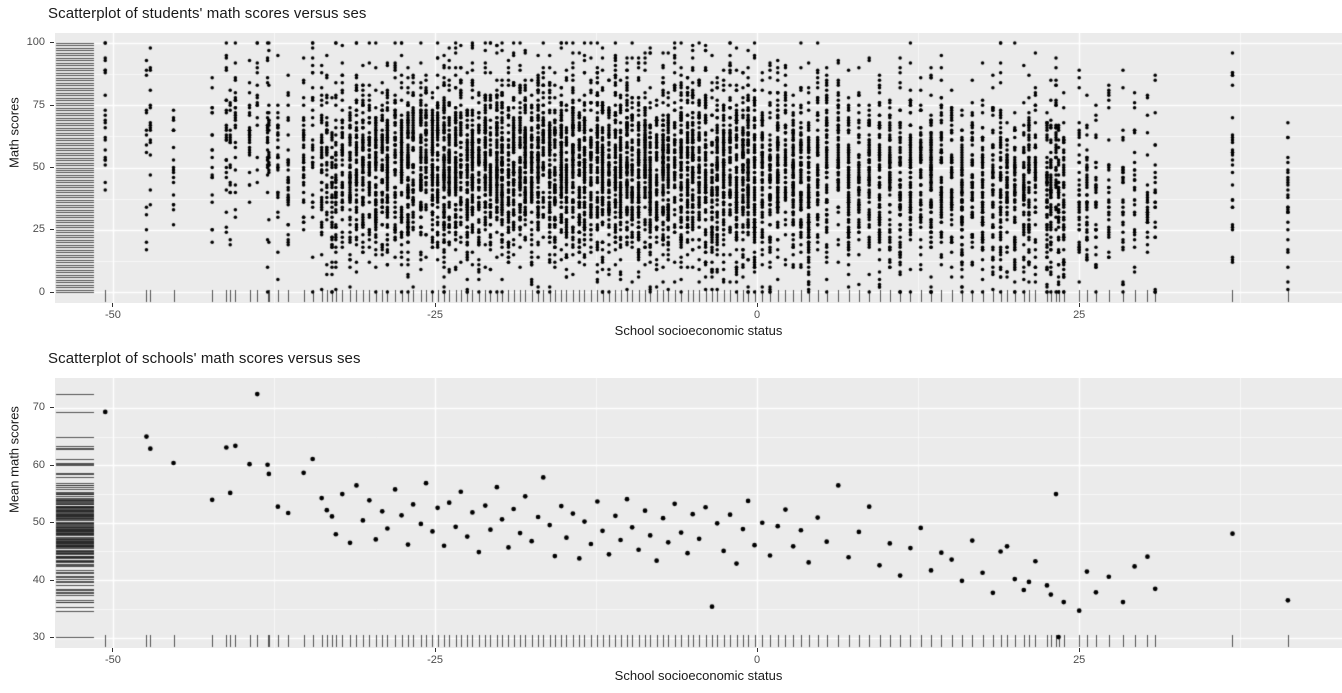 The image size is (1342, 693). I want to click on x-axis-title-schools: School socioeconomic status, so click(698, 675).